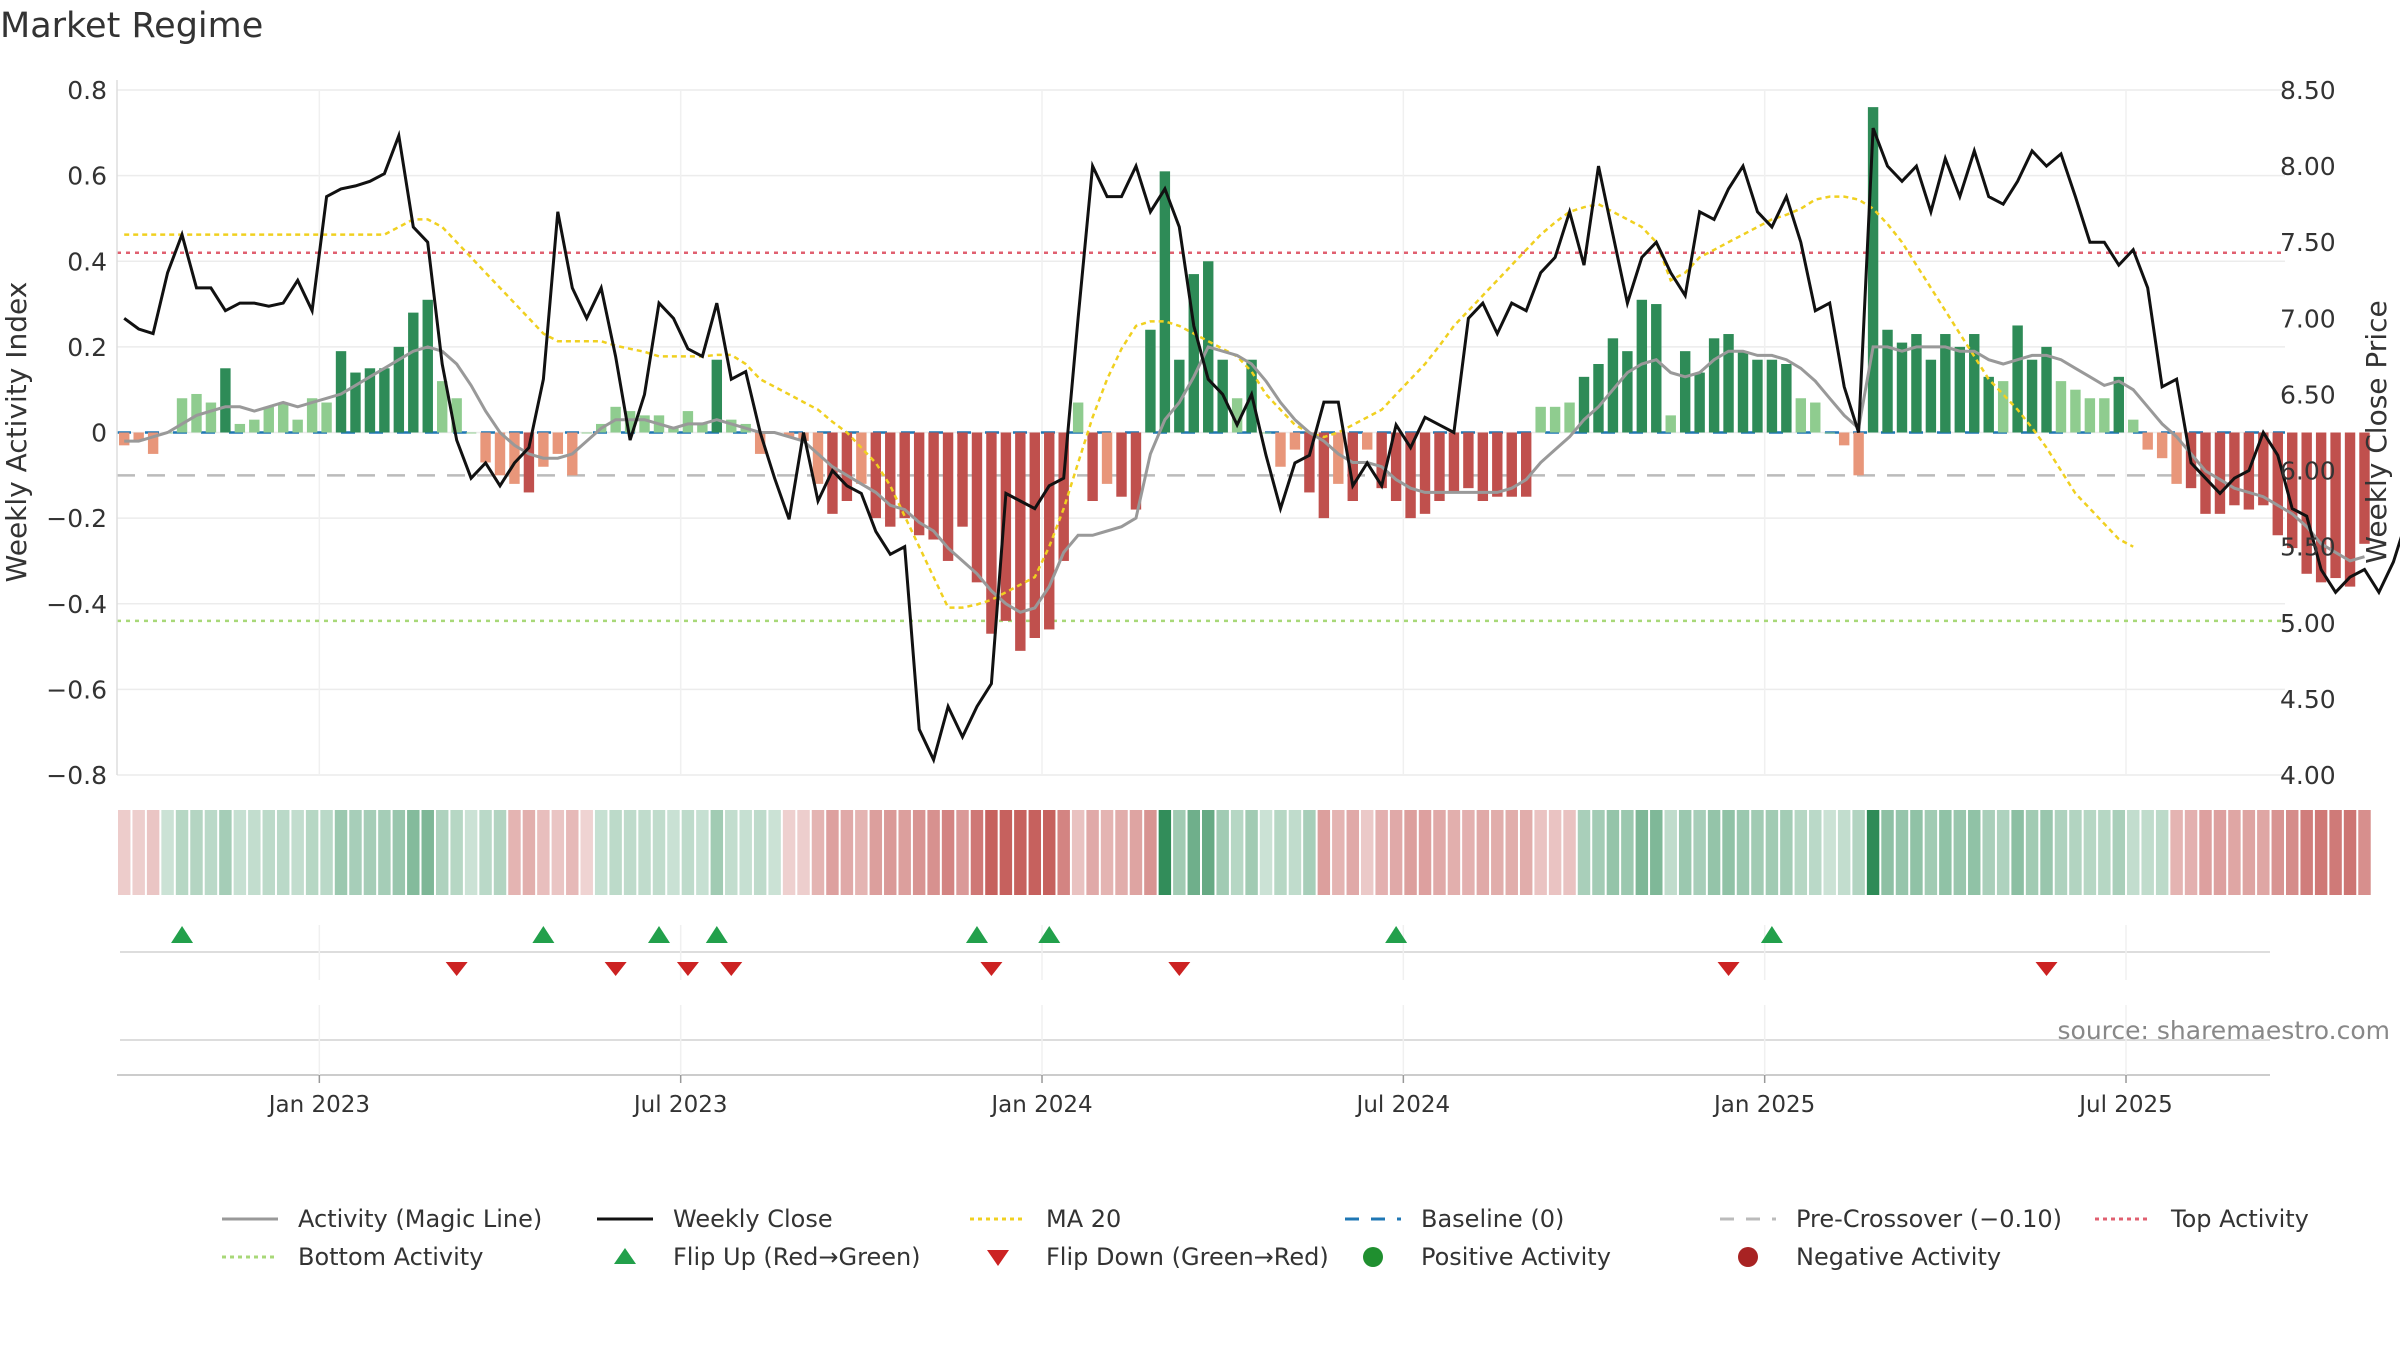  Describe the element at coordinates (1040, 1105) in the screenshot. I see `x-tick-label: Jan 2024` at that location.